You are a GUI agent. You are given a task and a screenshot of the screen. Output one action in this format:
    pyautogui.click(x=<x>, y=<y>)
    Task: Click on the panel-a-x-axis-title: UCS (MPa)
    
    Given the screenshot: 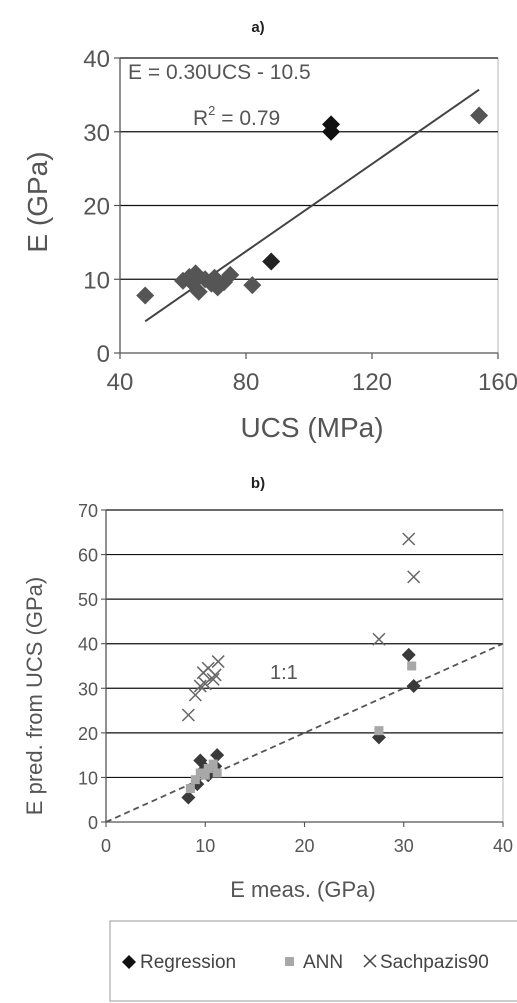 What is the action you would take?
    pyautogui.click(x=311, y=427)
    